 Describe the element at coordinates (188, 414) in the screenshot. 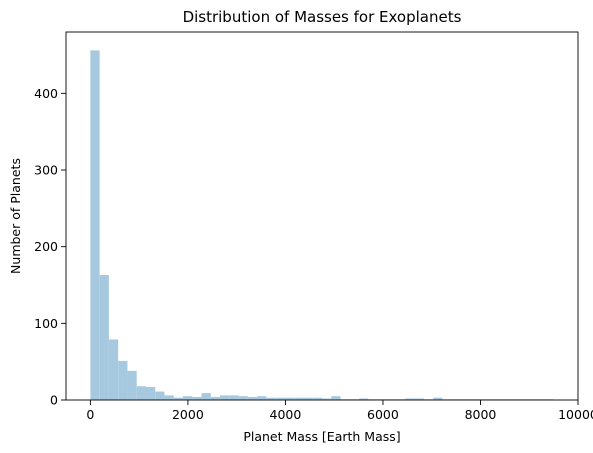

I see `x-tick-label: 2000` at that location.